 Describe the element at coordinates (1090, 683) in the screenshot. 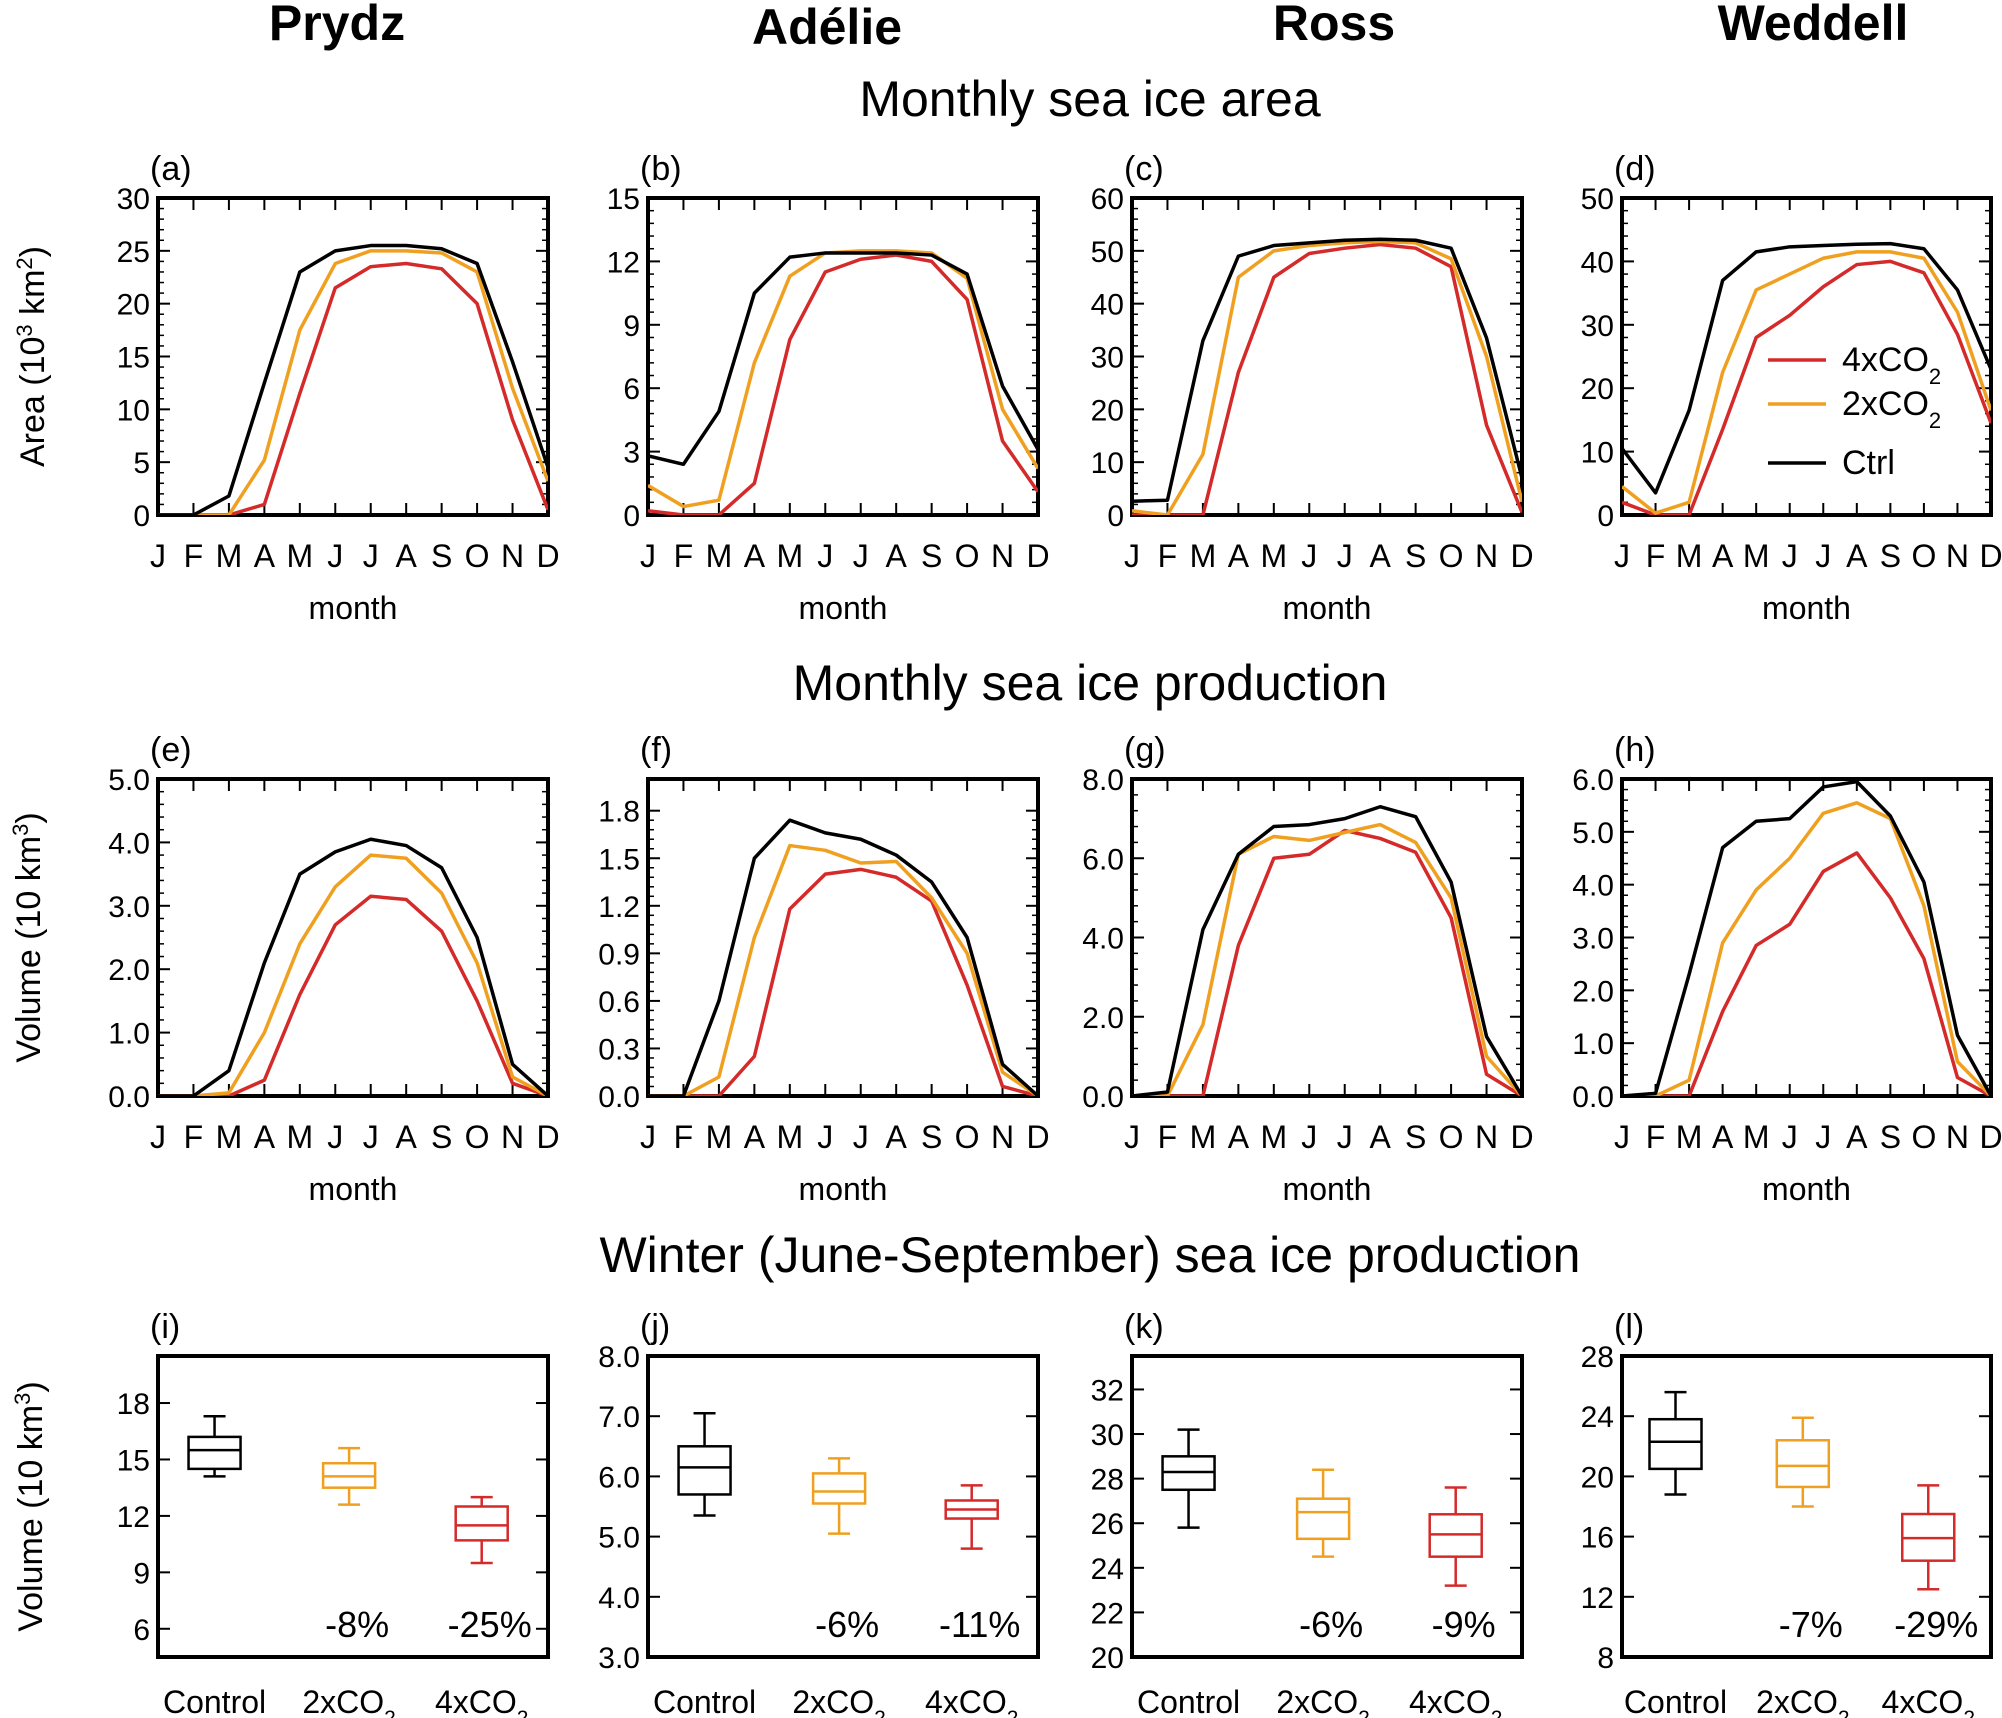

I see `row-title-1: Monthly sea ice production` at that location.